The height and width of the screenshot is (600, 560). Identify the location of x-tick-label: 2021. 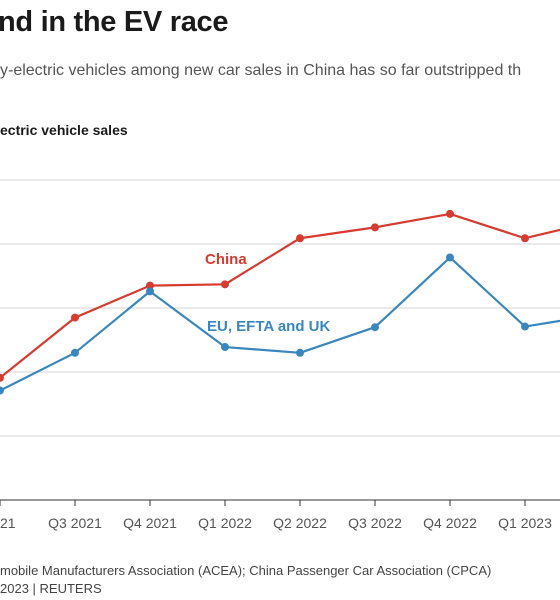
(8, 523).